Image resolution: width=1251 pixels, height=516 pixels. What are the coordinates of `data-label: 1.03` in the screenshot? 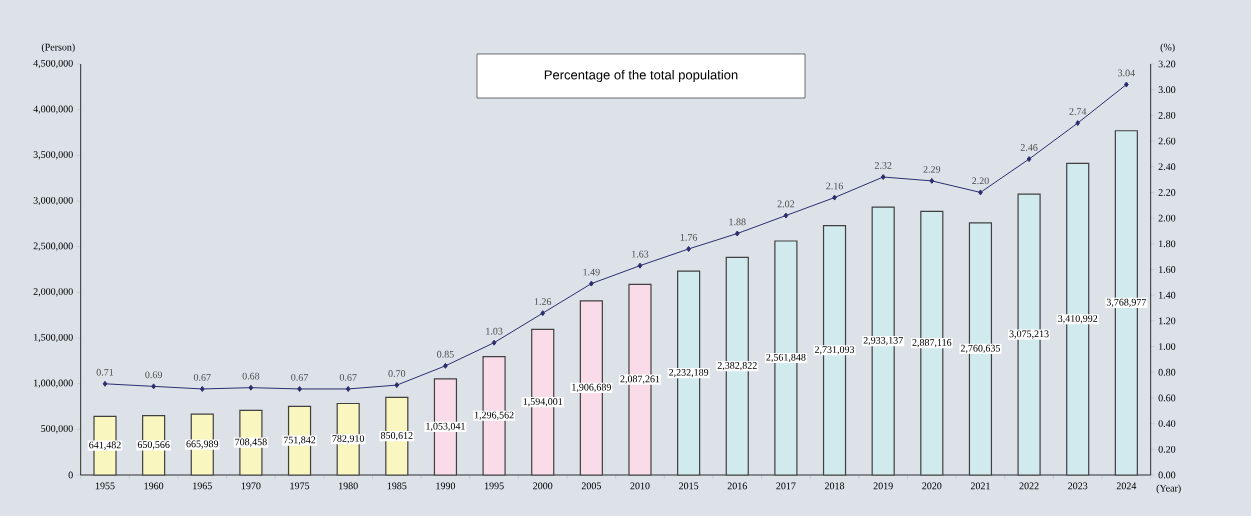 It's located at (494, 331).